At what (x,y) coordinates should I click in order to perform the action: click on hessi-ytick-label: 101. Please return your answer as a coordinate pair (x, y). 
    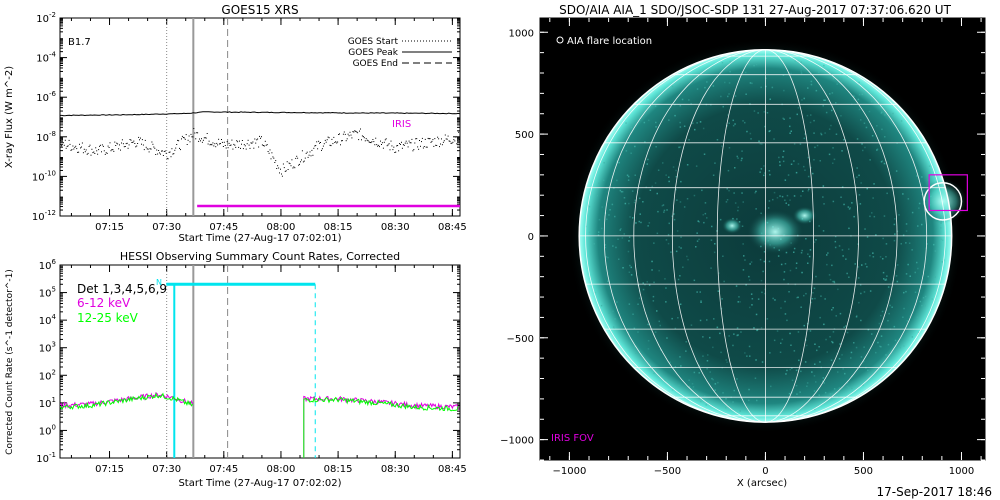
    Looking at the image, I should click on (47, 403).